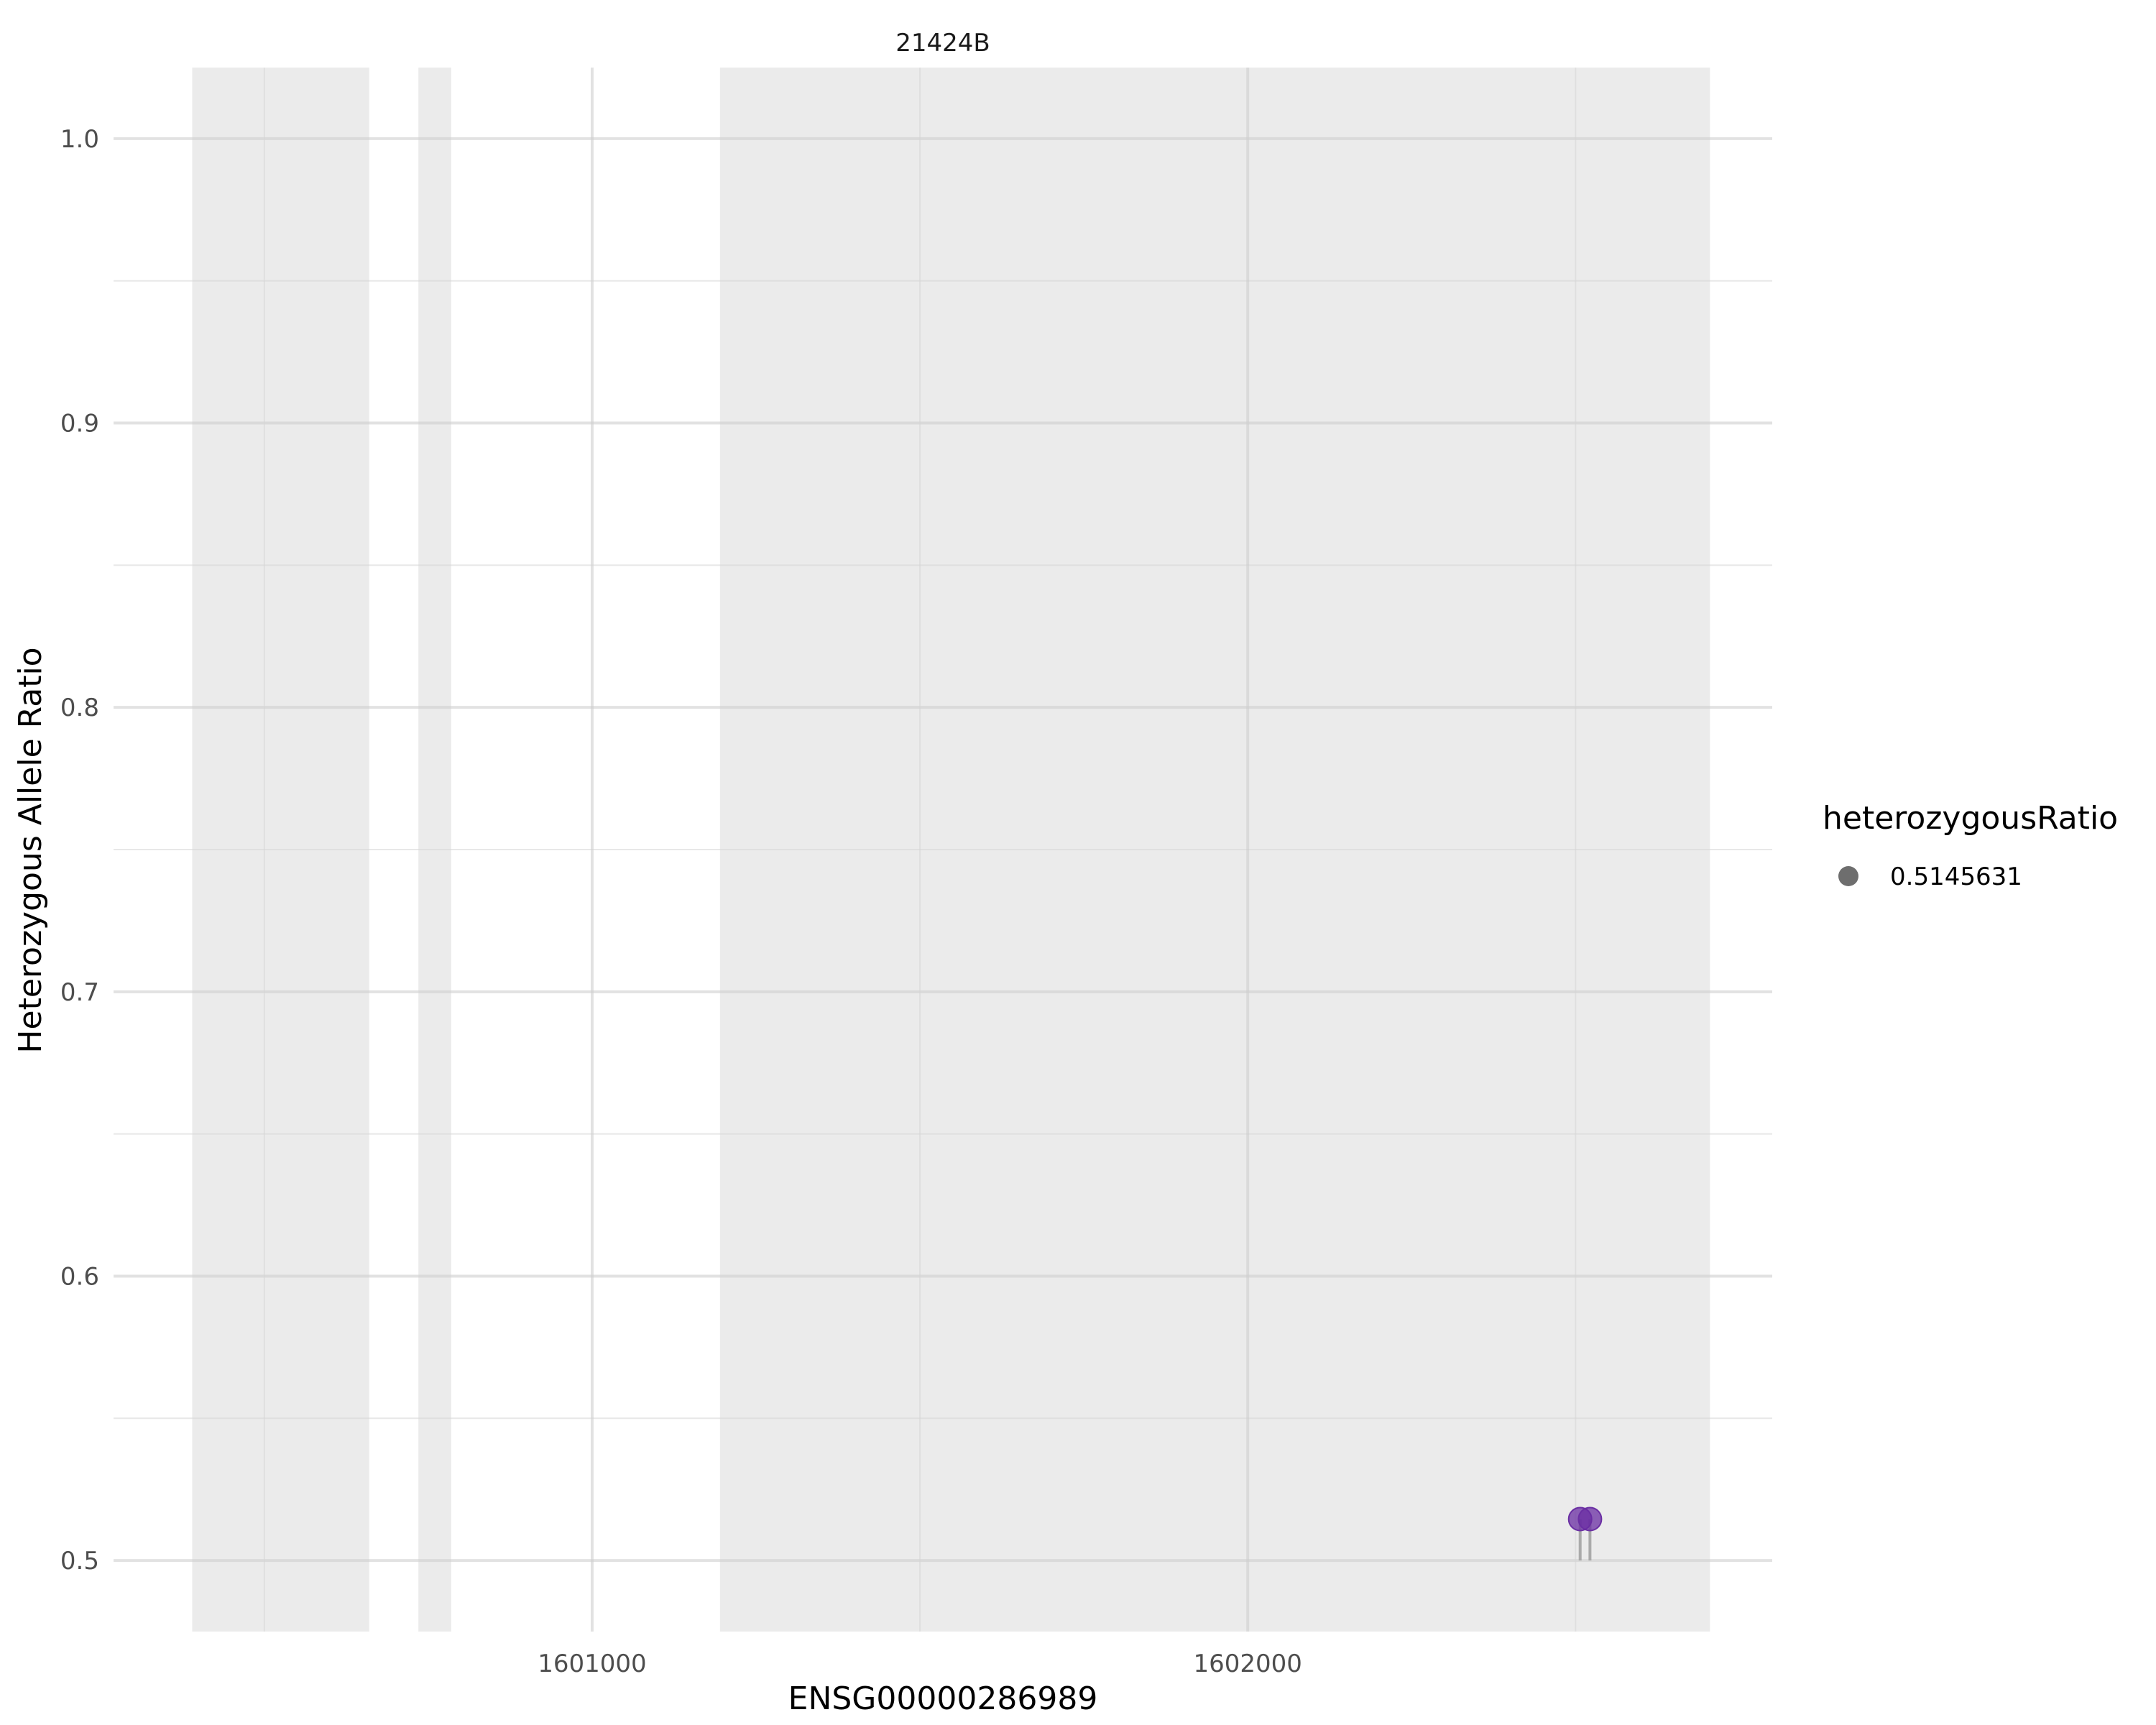 The width and height of the screenshot is (2156, 1725). I want to click on y-tick-label: 0.9, so click(80, 424).